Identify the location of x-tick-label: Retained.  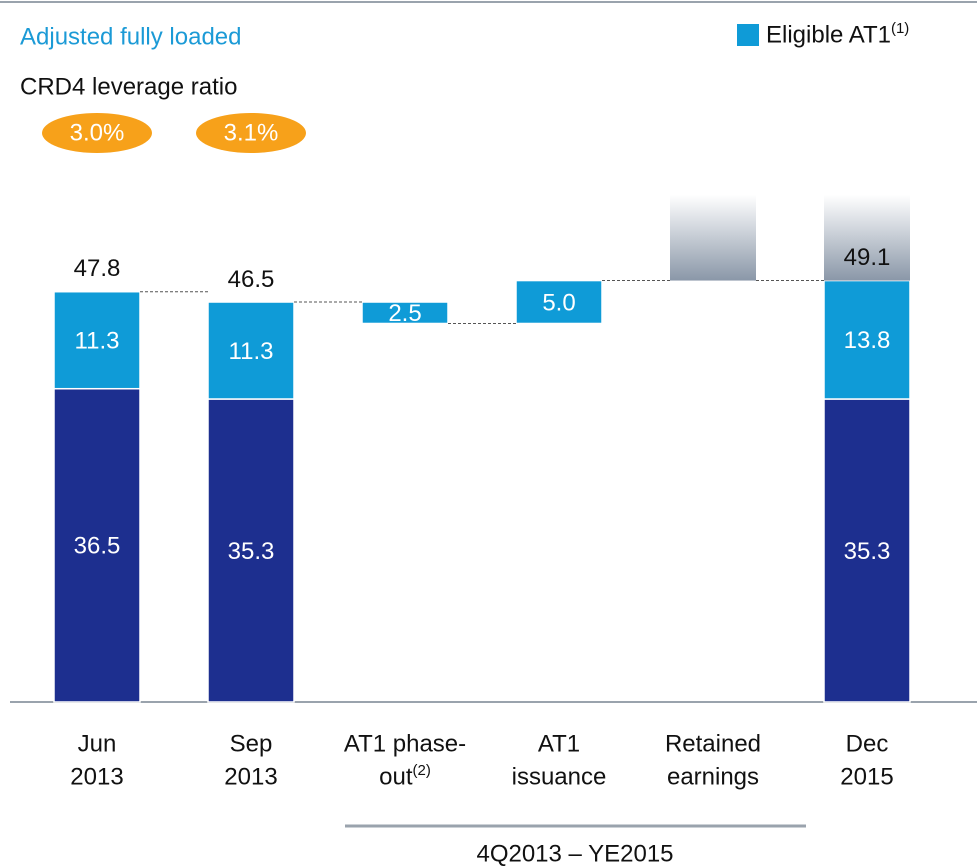
(713, 743).